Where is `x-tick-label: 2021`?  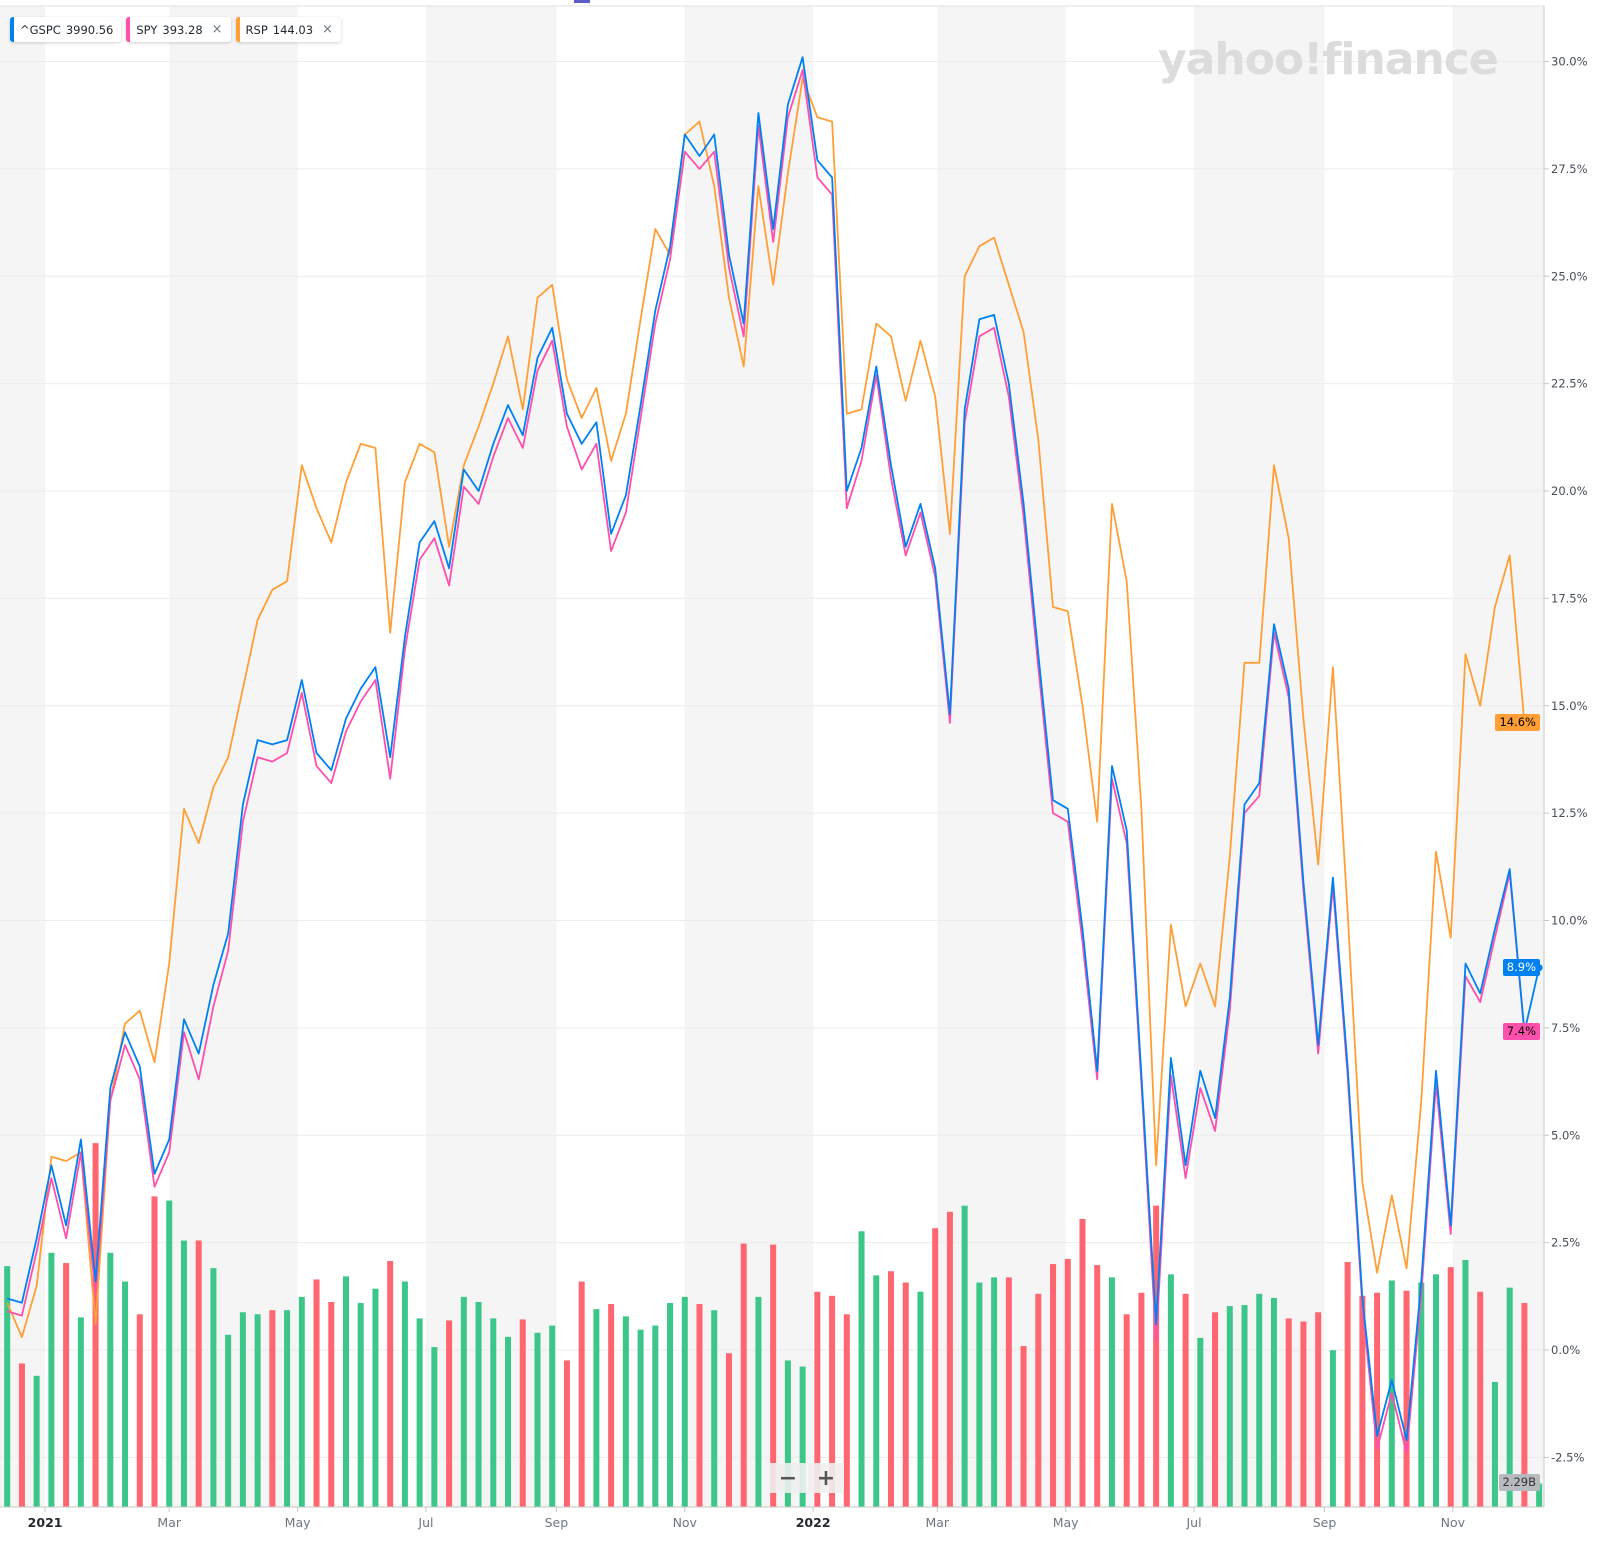
x-tick-label: 2021 is located at coordinates (45, 1522).